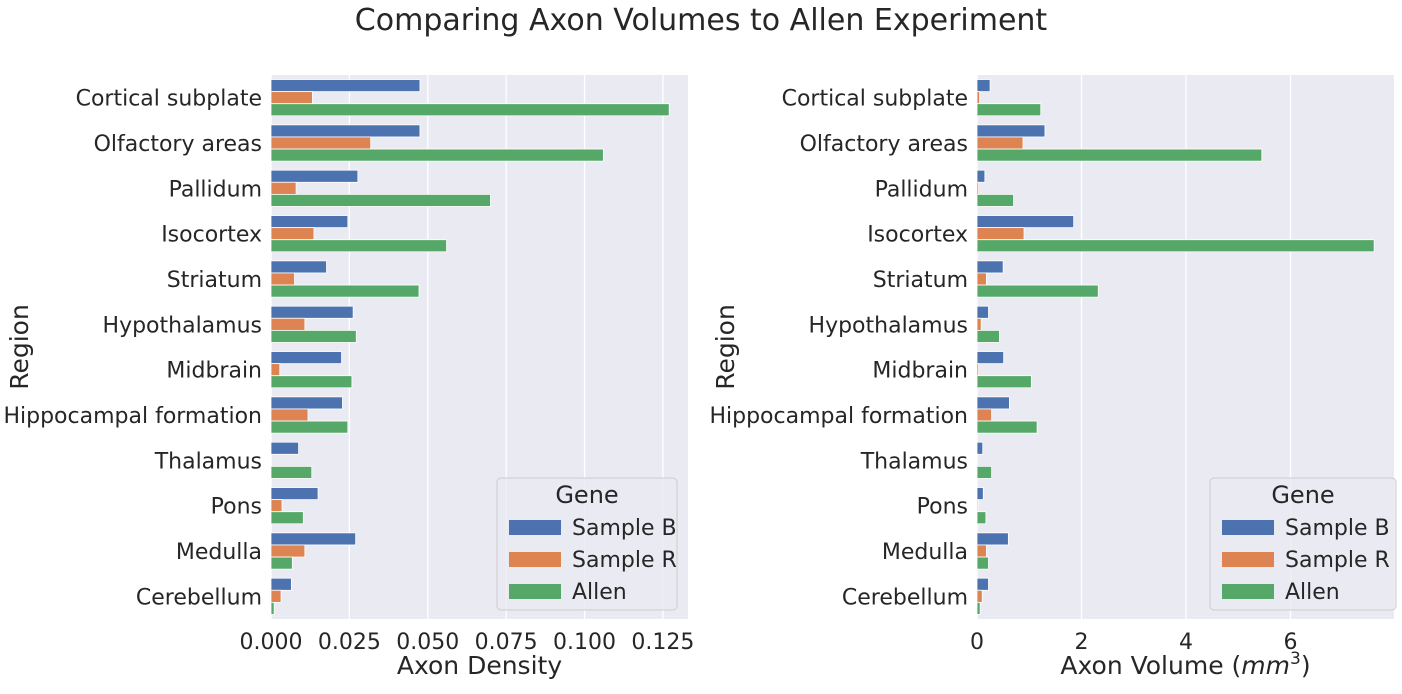 This screenshot has height=694, width=1402. Describe the element at coordinates (977, 642) in the screenshot. I see `x-tick-label: 0` at that location.